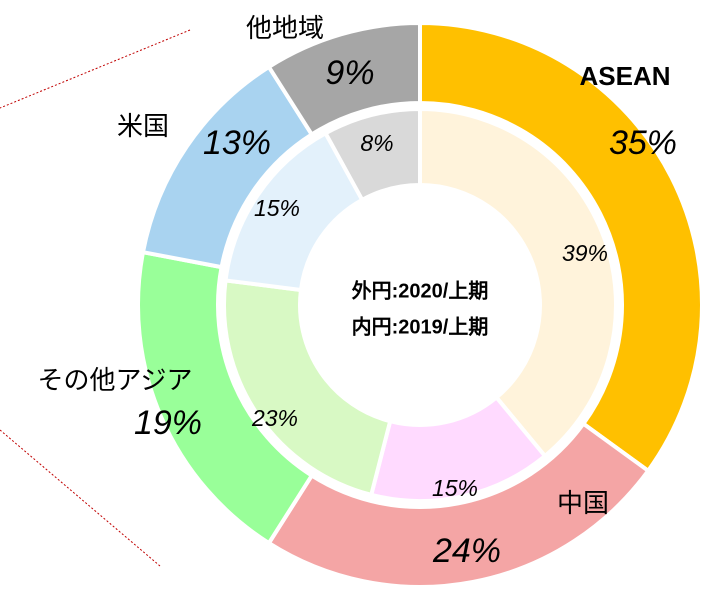 The width and height of the screenshot is (710, 590). Describe the element at coordinates (420, 326) in the screenshot. I see `center-label: 内円:2019/上期` at that location.